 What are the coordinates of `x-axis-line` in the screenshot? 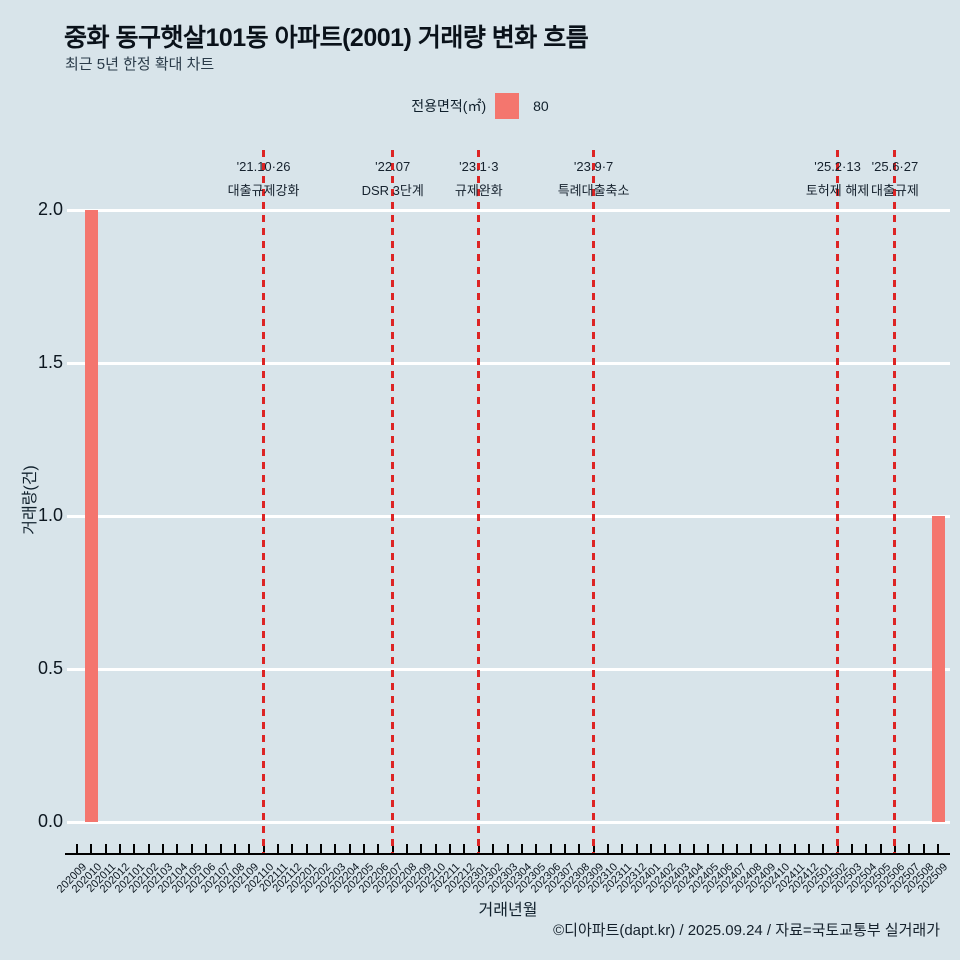 It's located at (507, 854).